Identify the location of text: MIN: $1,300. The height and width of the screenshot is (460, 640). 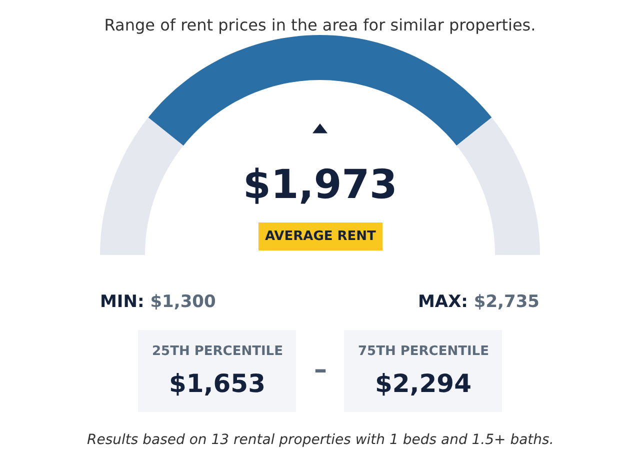
(158, 302).